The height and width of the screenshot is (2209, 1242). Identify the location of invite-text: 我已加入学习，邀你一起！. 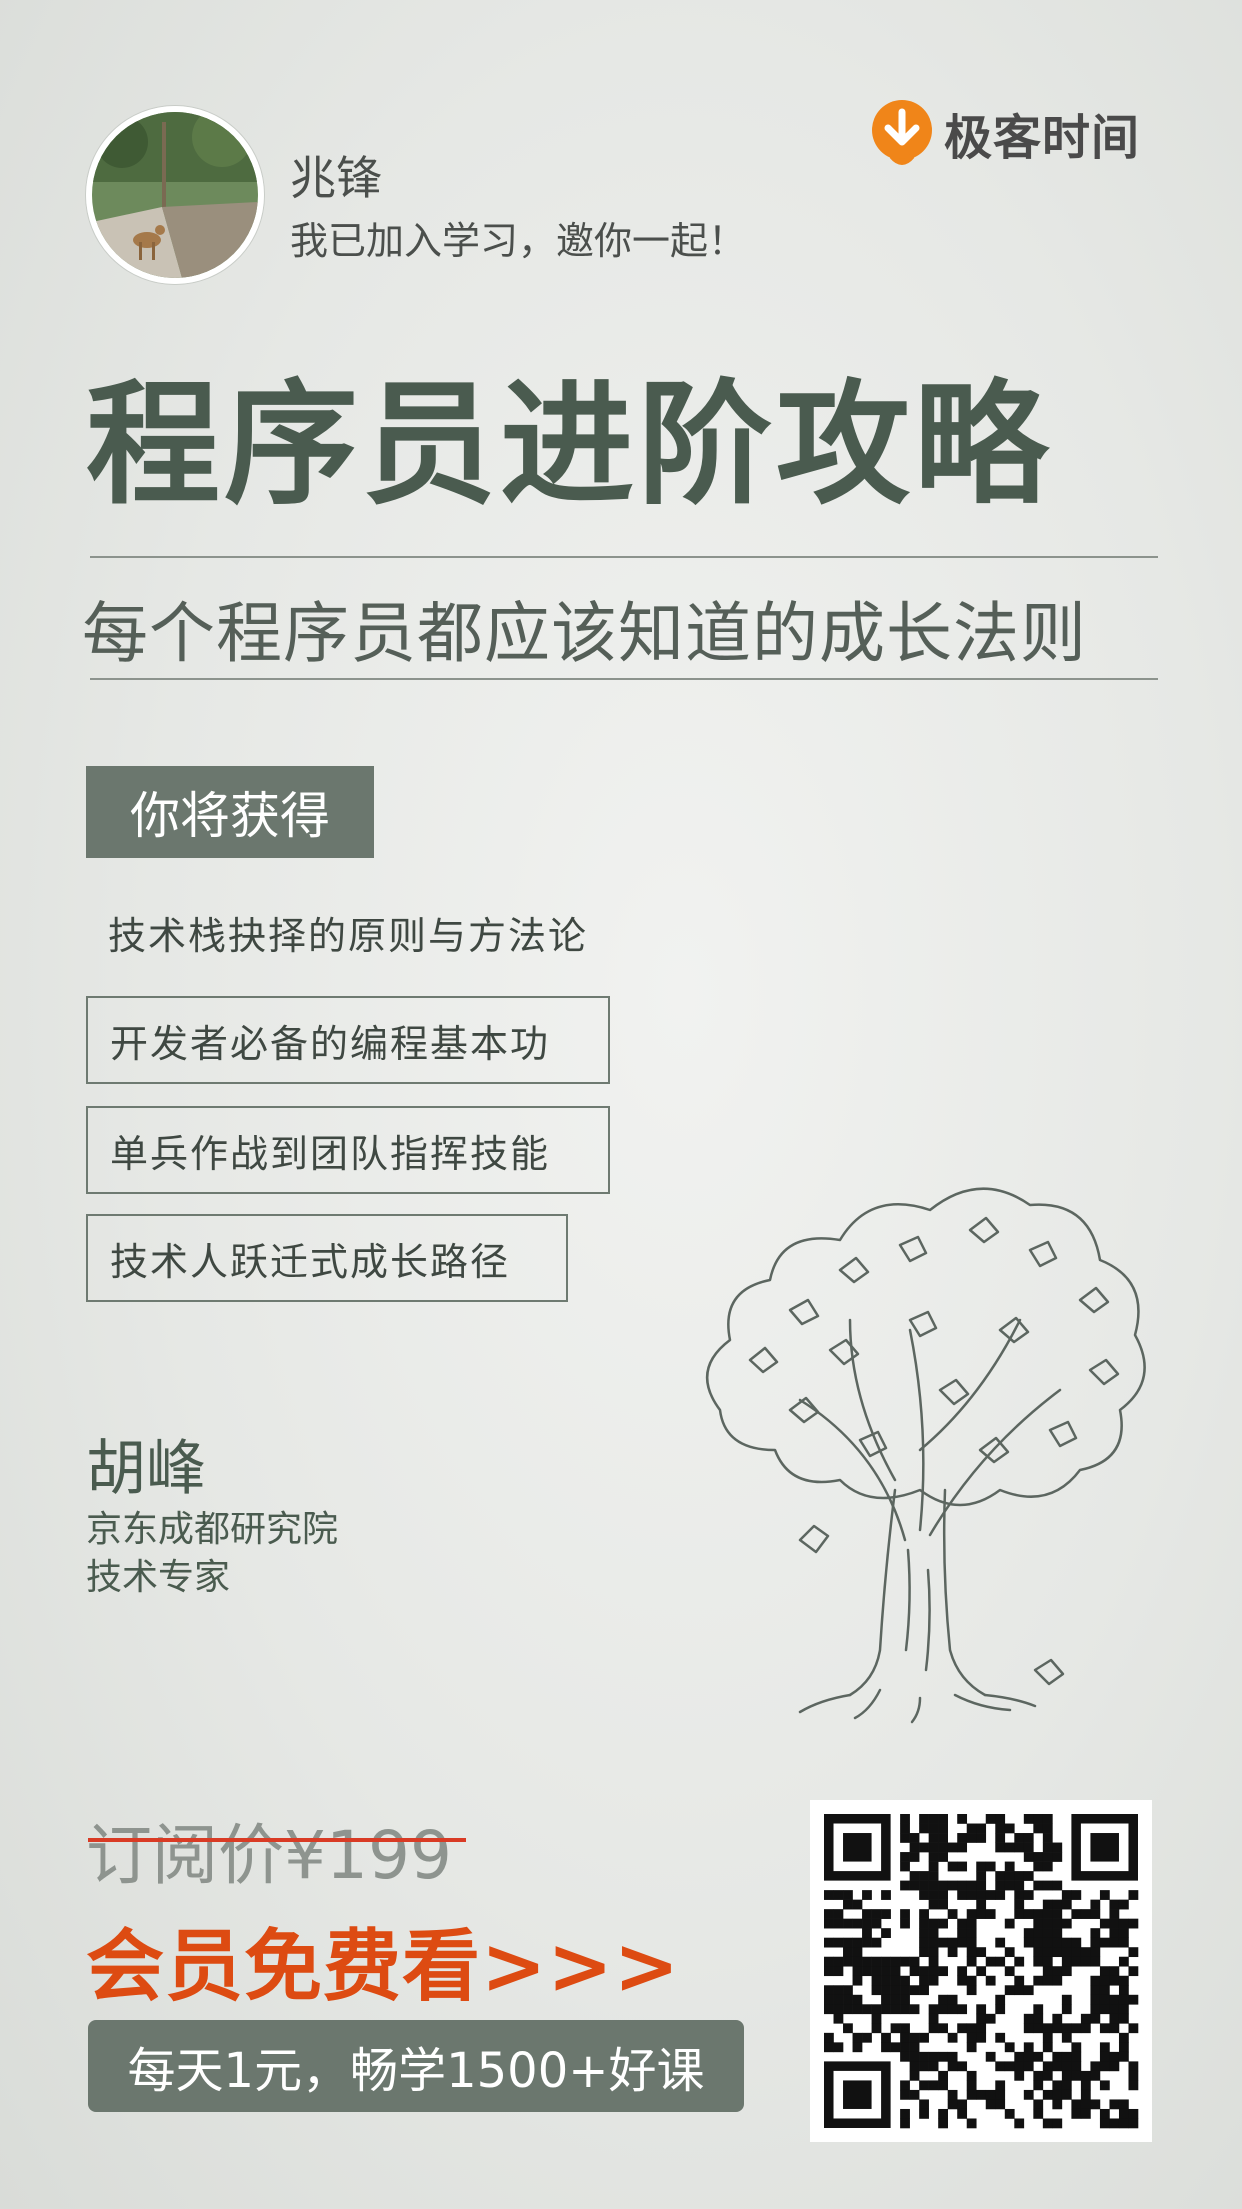
(518, 241).